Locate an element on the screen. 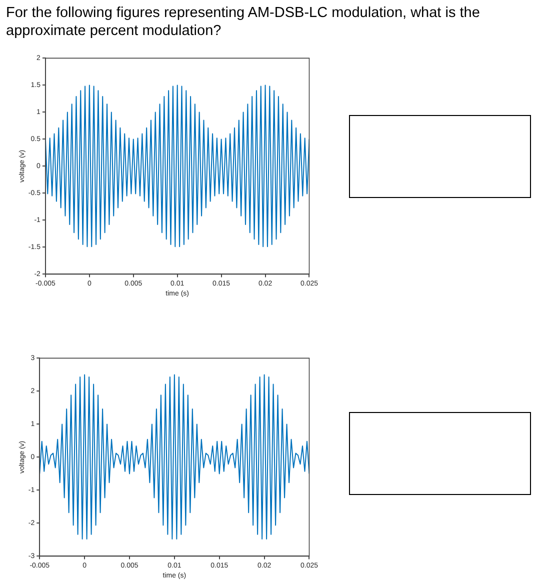  chart-title: For the following figures representing AM-DSB-LC modulation, what is the approximate percent modulation? is located at coordinates (243, 22).